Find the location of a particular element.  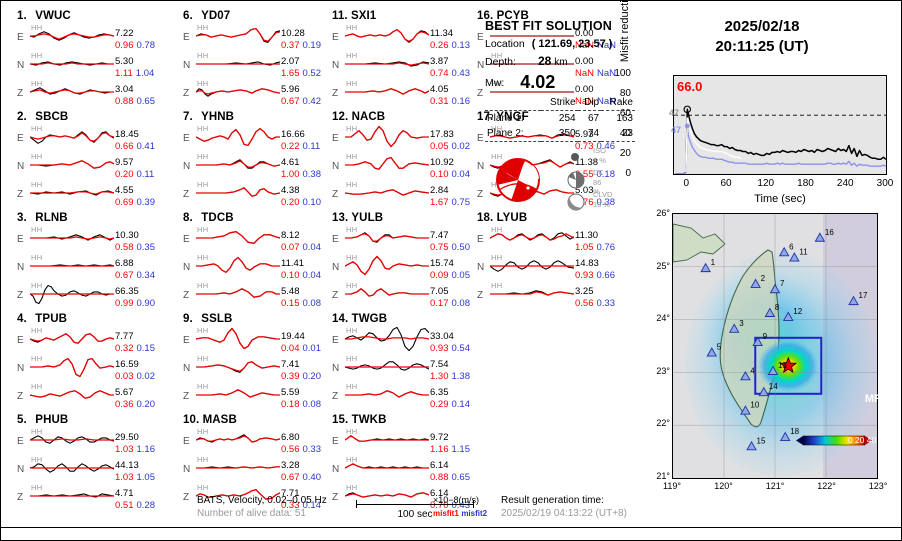

station-number: 12. is located at coordinates (340, 117).